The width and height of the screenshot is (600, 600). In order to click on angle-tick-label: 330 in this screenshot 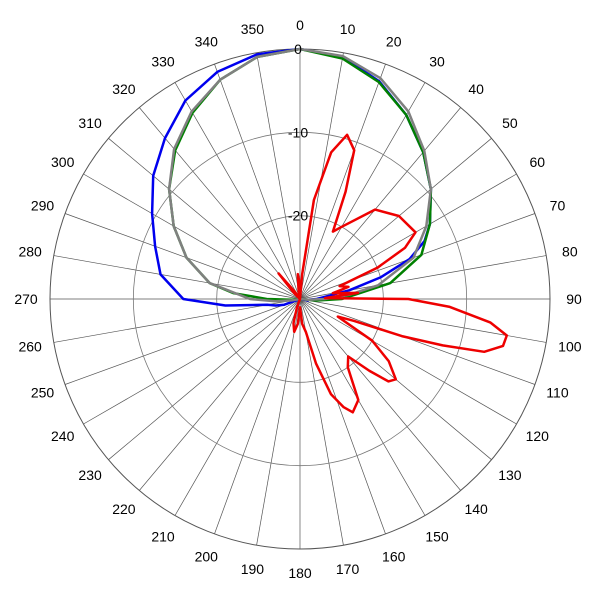, I will do `click(163, 62)`.